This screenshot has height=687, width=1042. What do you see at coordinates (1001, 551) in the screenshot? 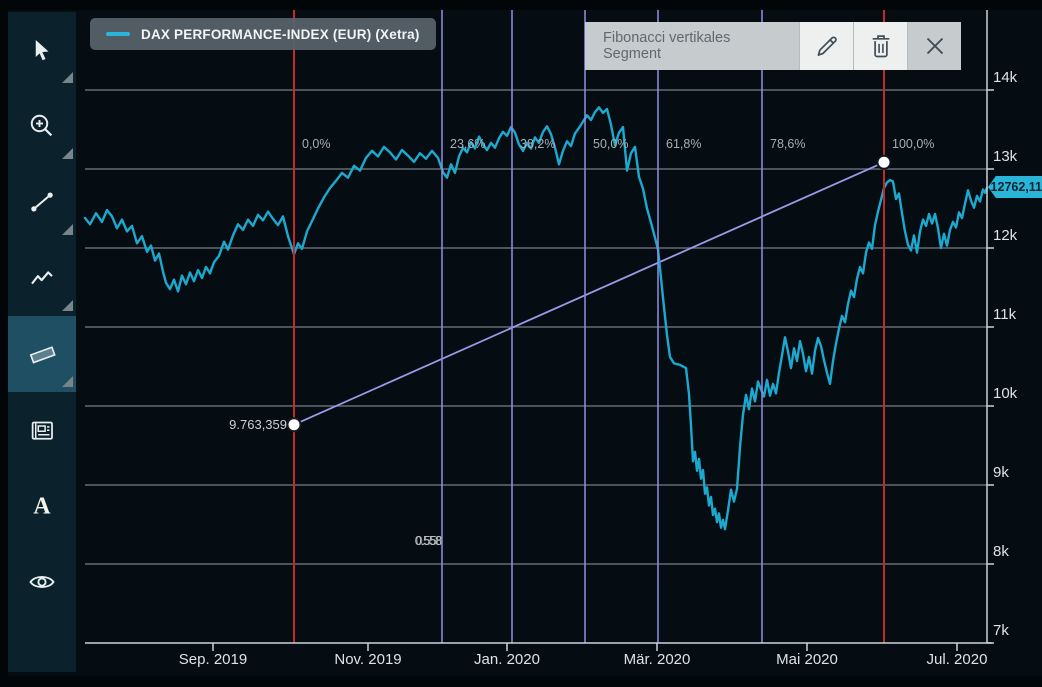
I see `y-axis-label-8k: 8k` at bounding box center [1001, 551].